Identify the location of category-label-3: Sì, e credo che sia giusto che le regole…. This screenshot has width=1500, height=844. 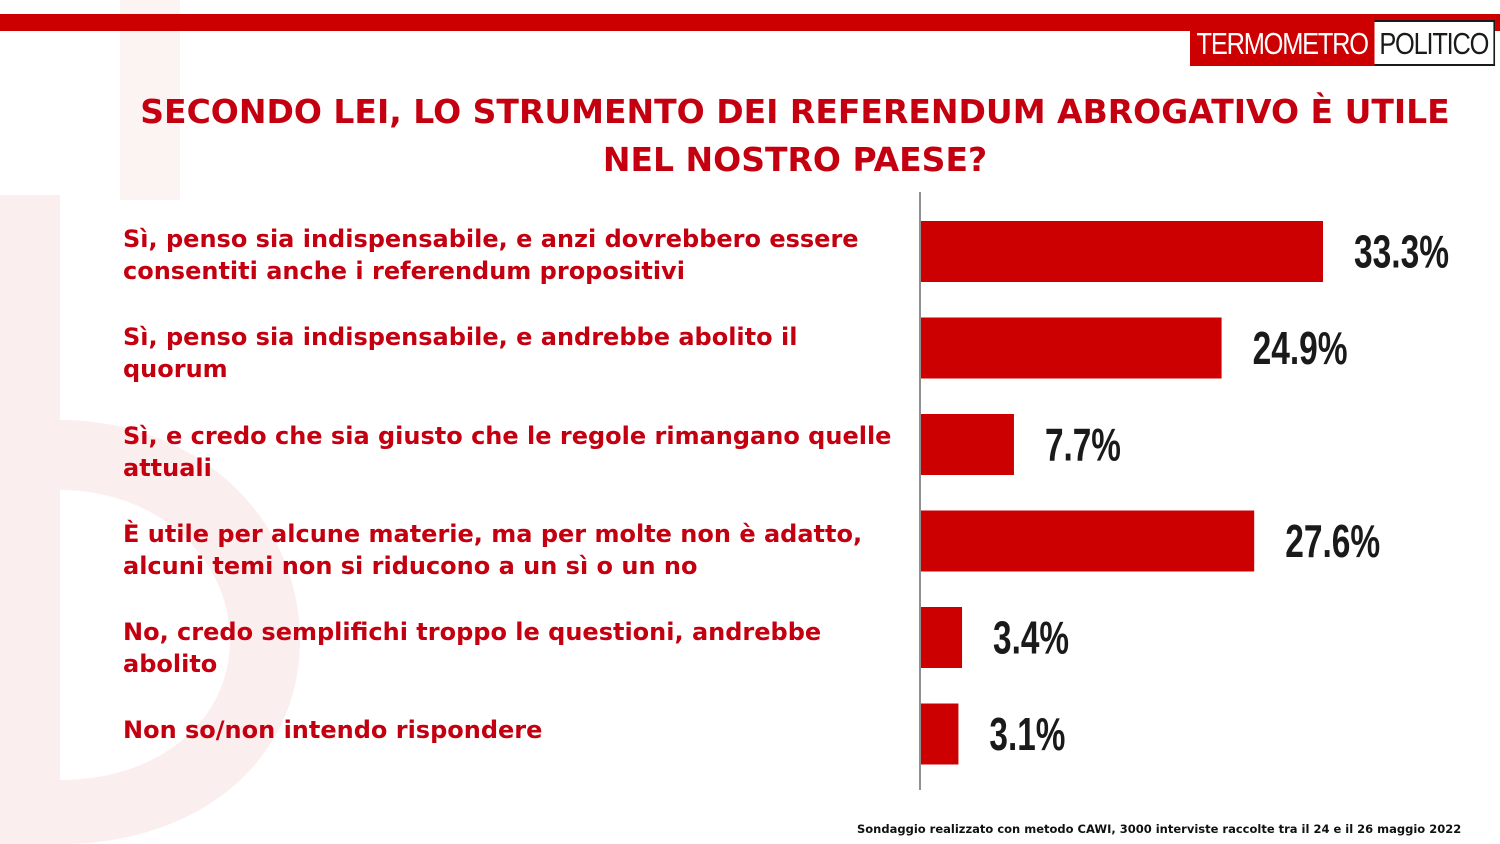
(507, 452).